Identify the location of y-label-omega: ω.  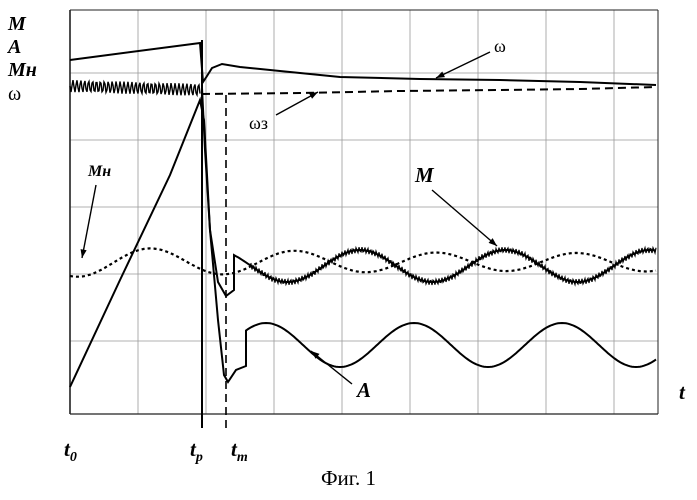
(14, 94).